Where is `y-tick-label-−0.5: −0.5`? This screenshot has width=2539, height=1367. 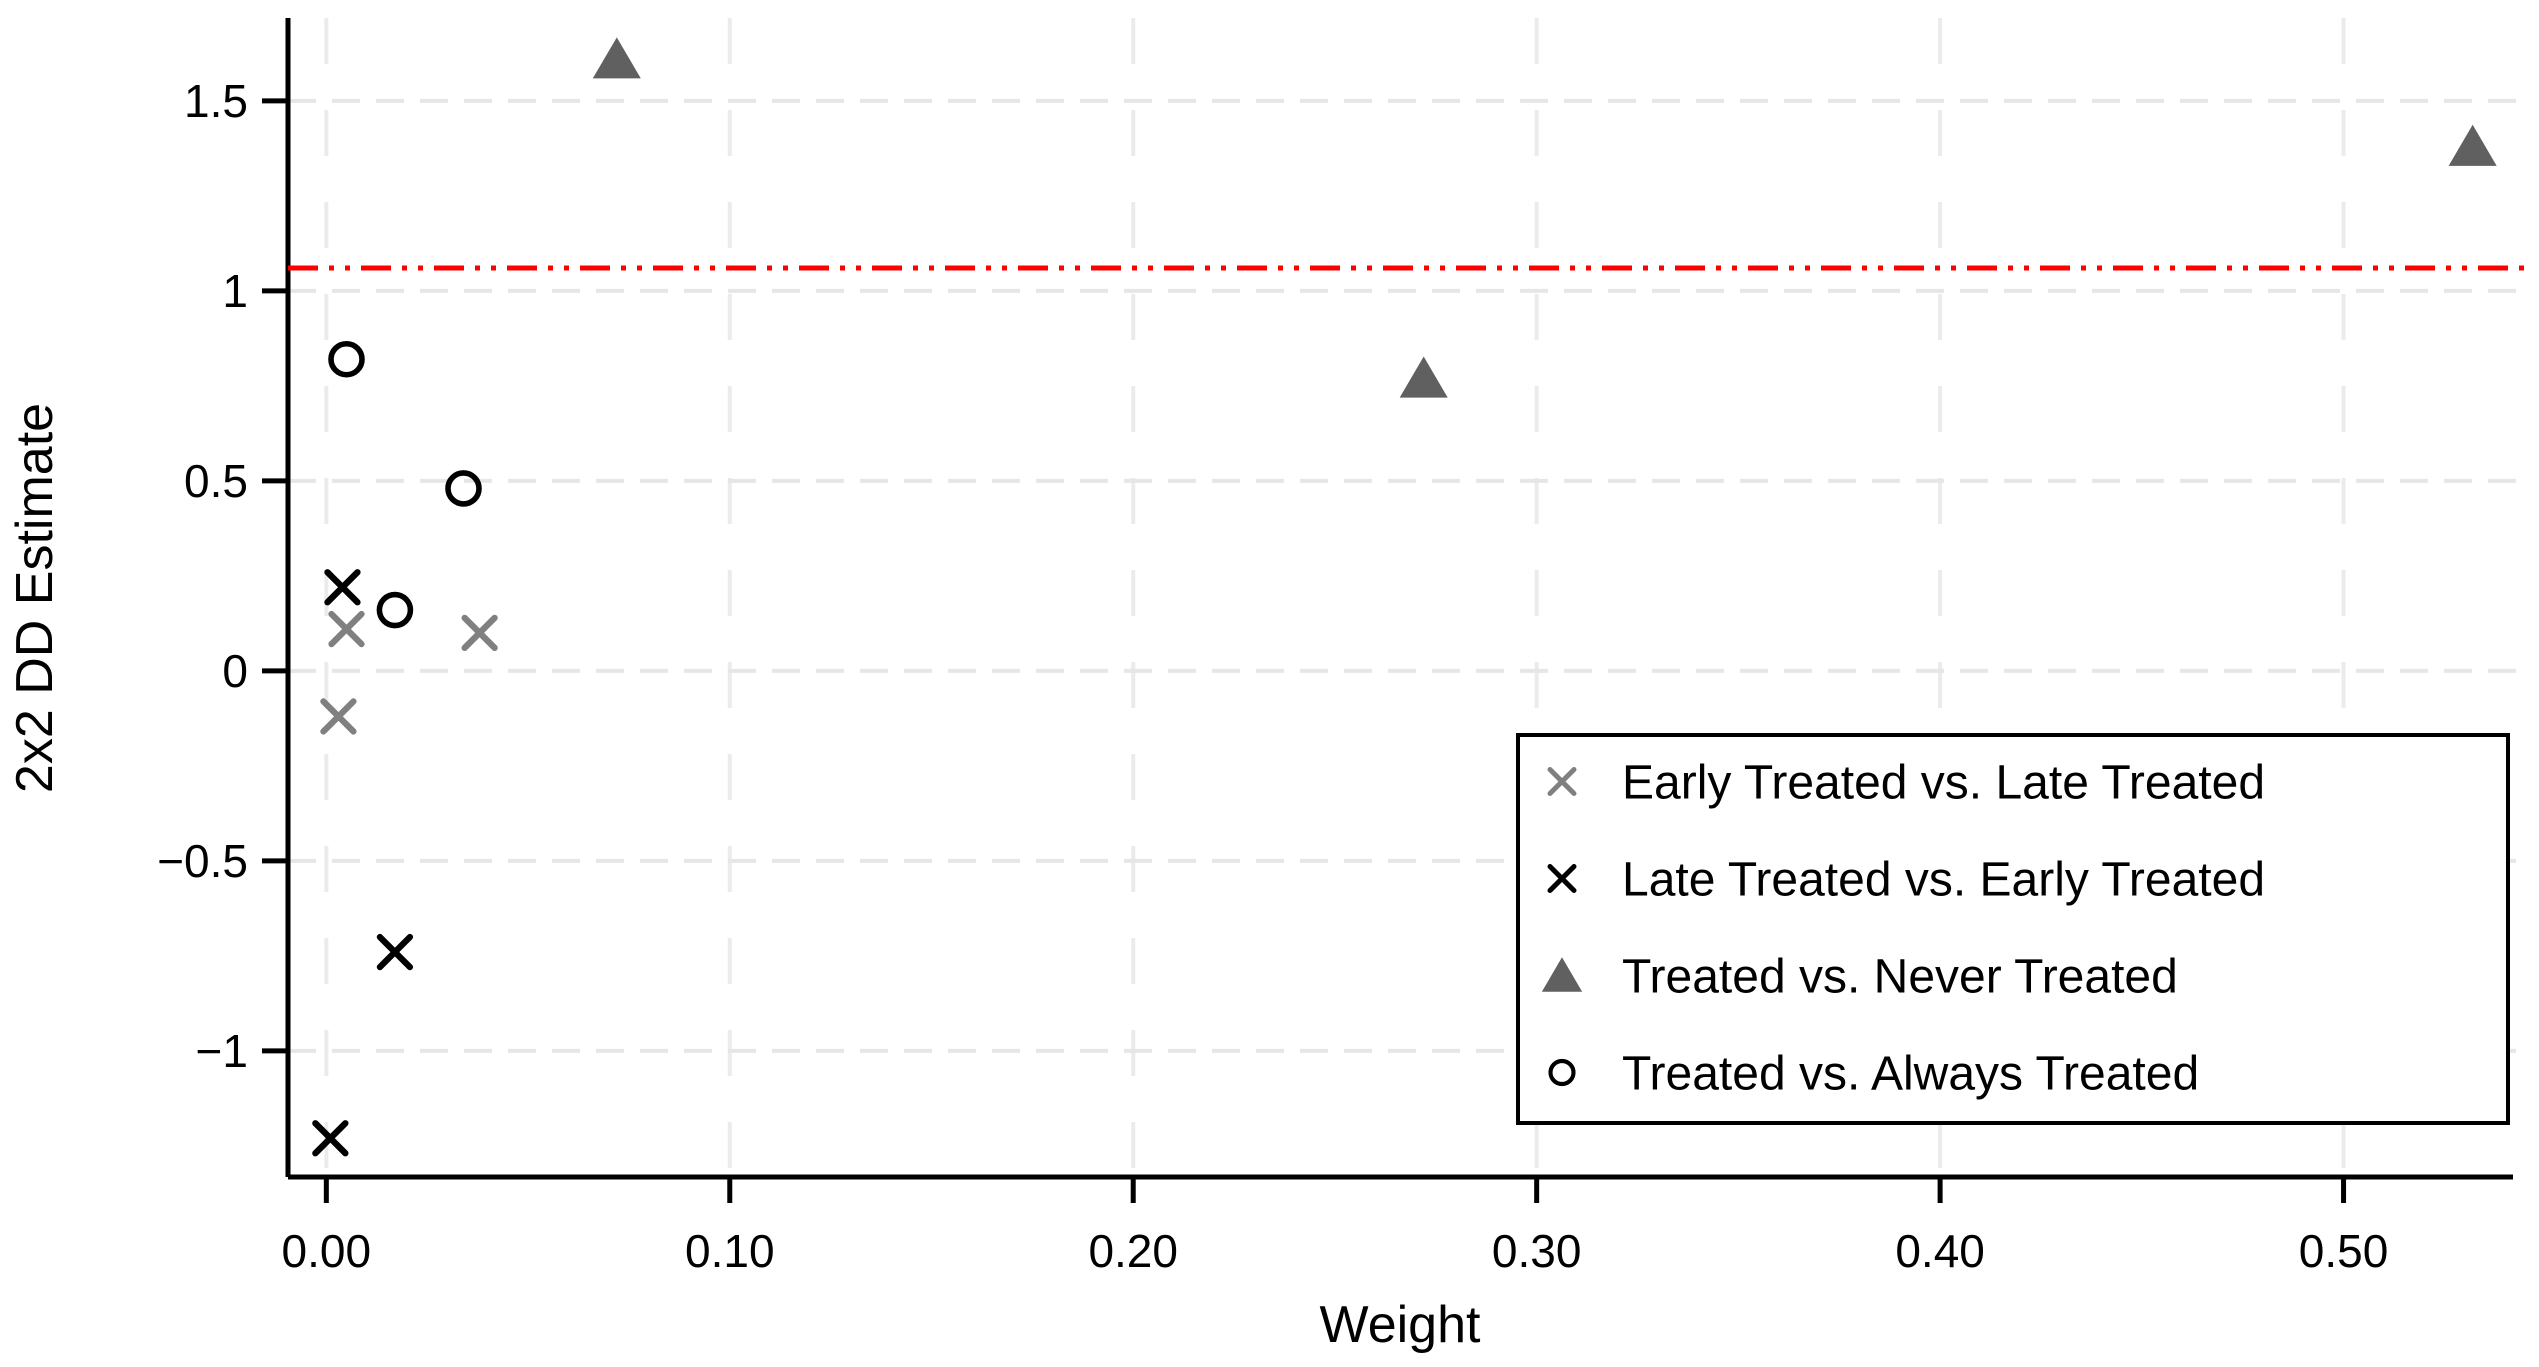 y-tick-label-−0.5: −0.5 is located at coordinates (202, 861).